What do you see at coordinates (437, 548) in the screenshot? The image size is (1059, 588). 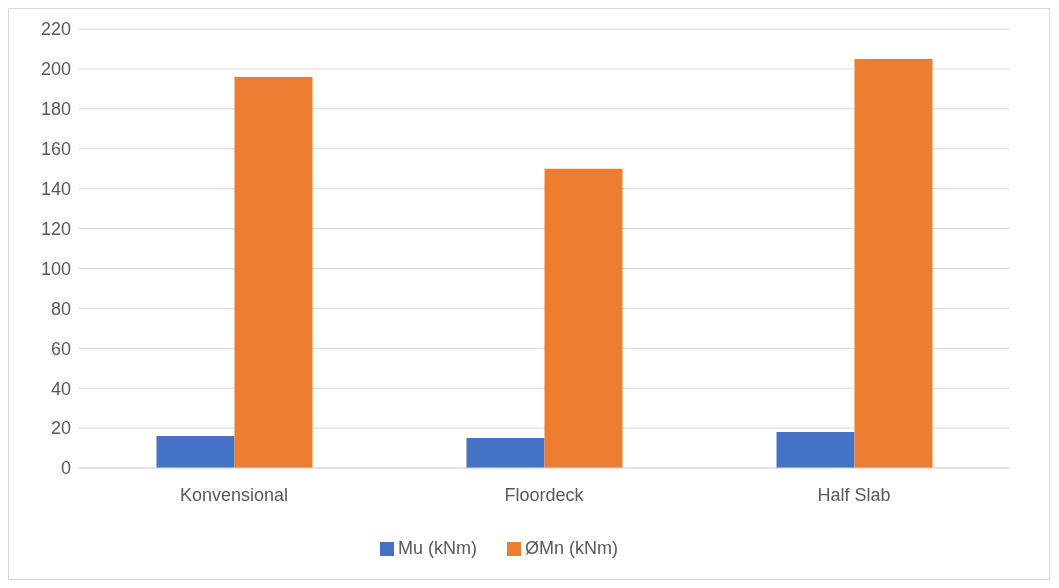 I see `legend-label: Mu (kNm)` at bounding box center [437, 548].